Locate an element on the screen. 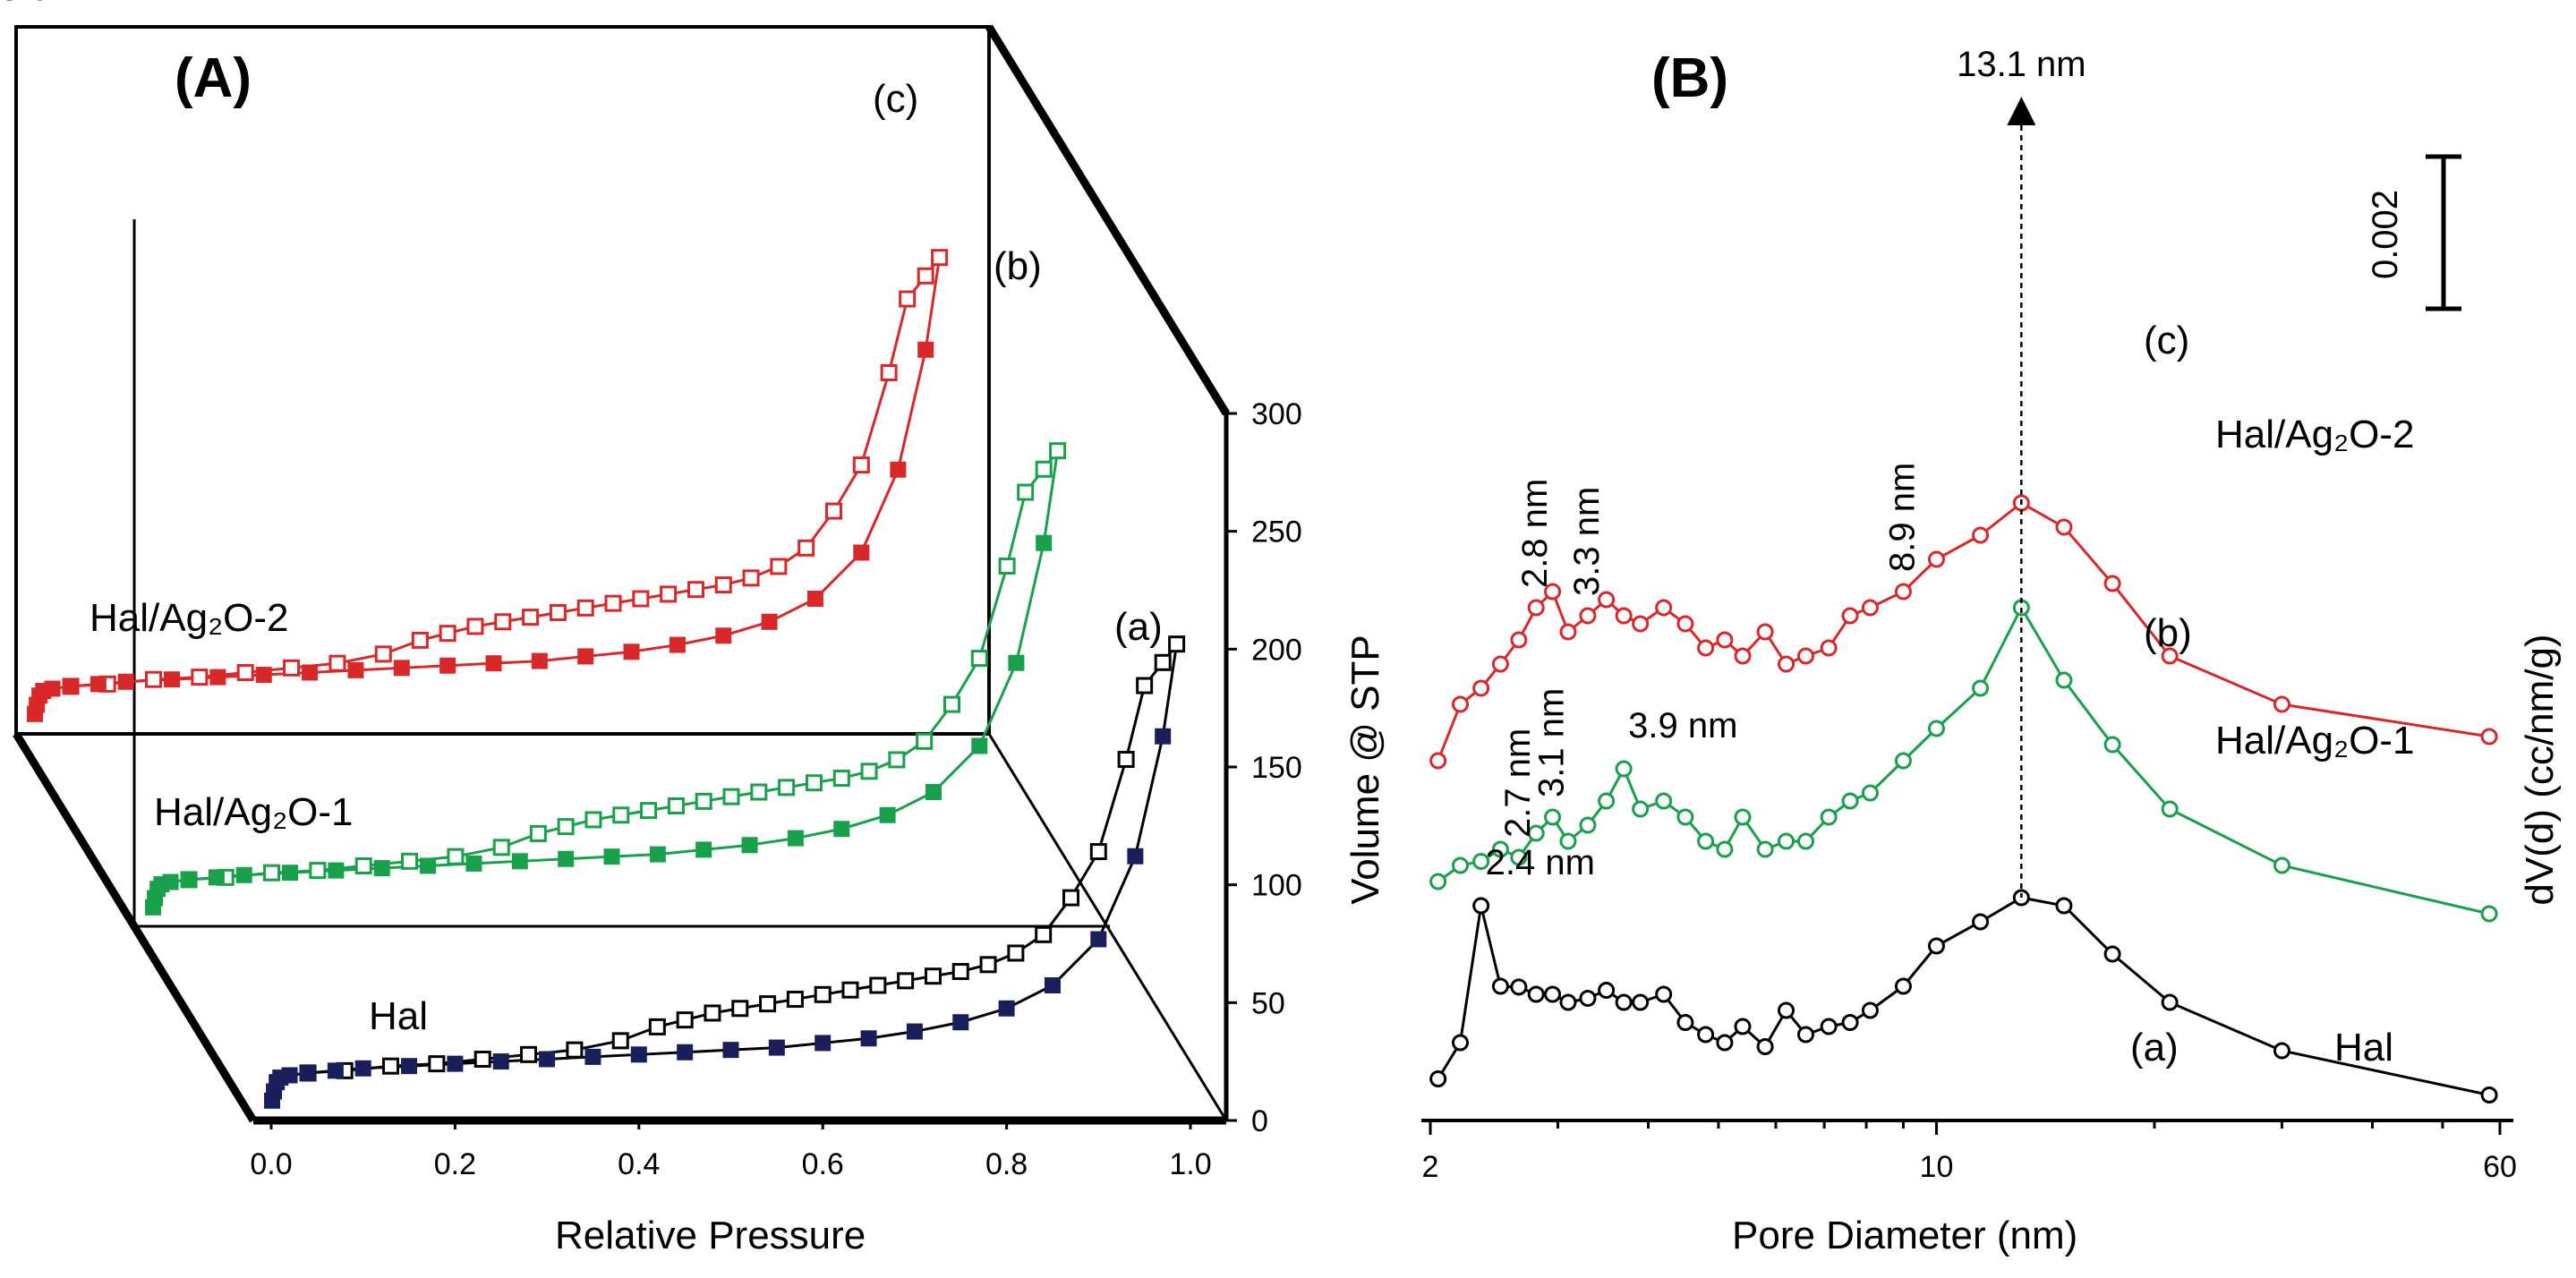 This screenshot has width=2576, height=1278. peak-annotation: 2.4 nm is located at coordinates (1540, 862).